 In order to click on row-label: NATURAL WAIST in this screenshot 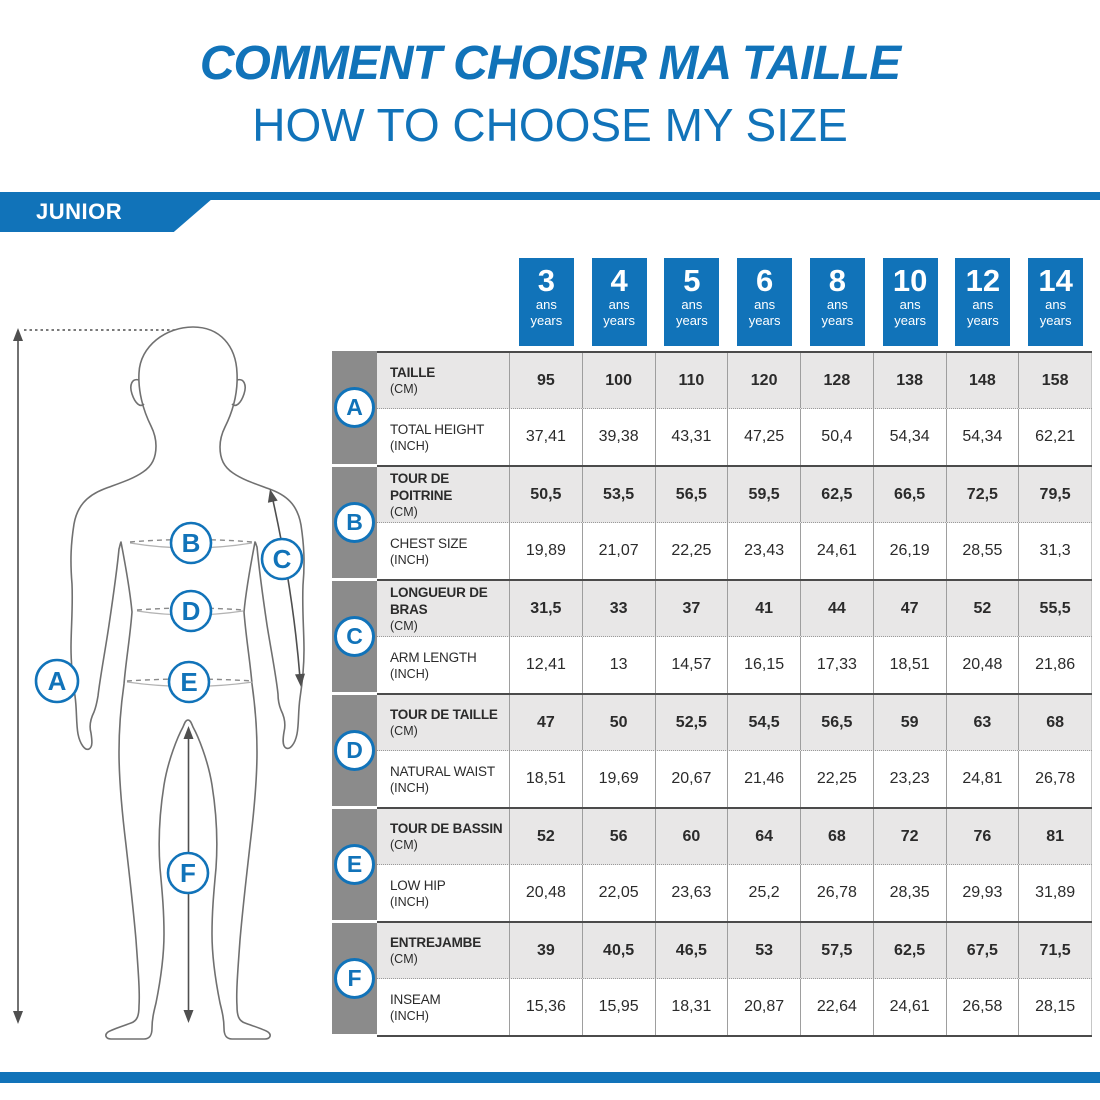, I will do `click(442, 771)`.